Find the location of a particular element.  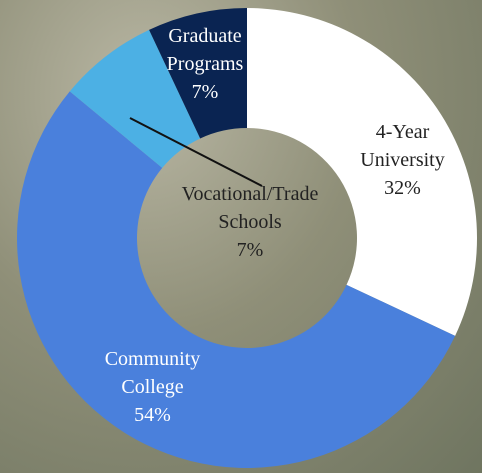

leader-line is located at coordinates (196, 152).